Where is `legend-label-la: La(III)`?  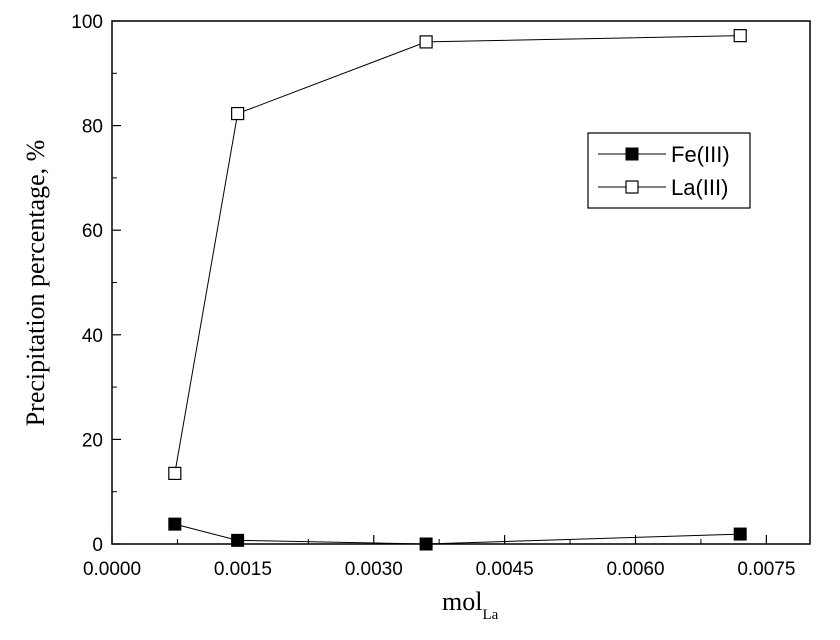
legend-label-la: La(III) is located at coordinates (699, 187).